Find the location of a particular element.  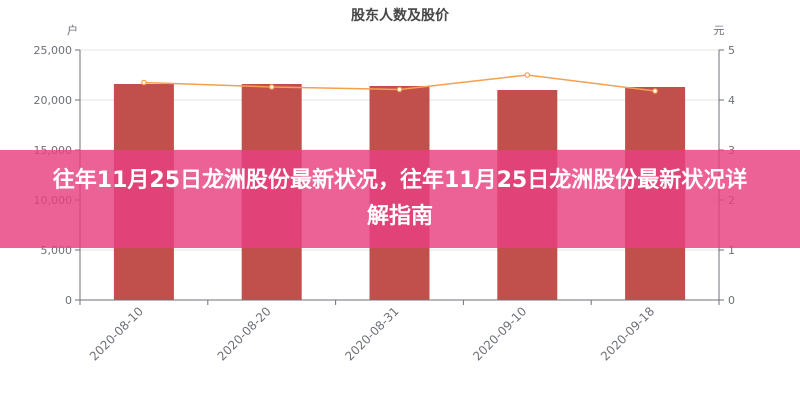

y-left-tick-label: 25,000 is located at coordinates (53, 50).